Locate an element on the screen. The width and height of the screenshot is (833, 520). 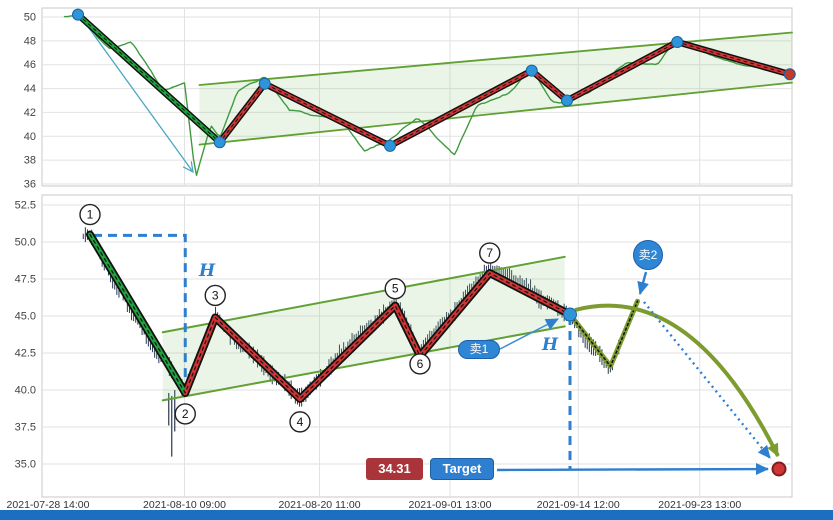
y-axis-label: 42.5 is located at coordinates (25, 354).